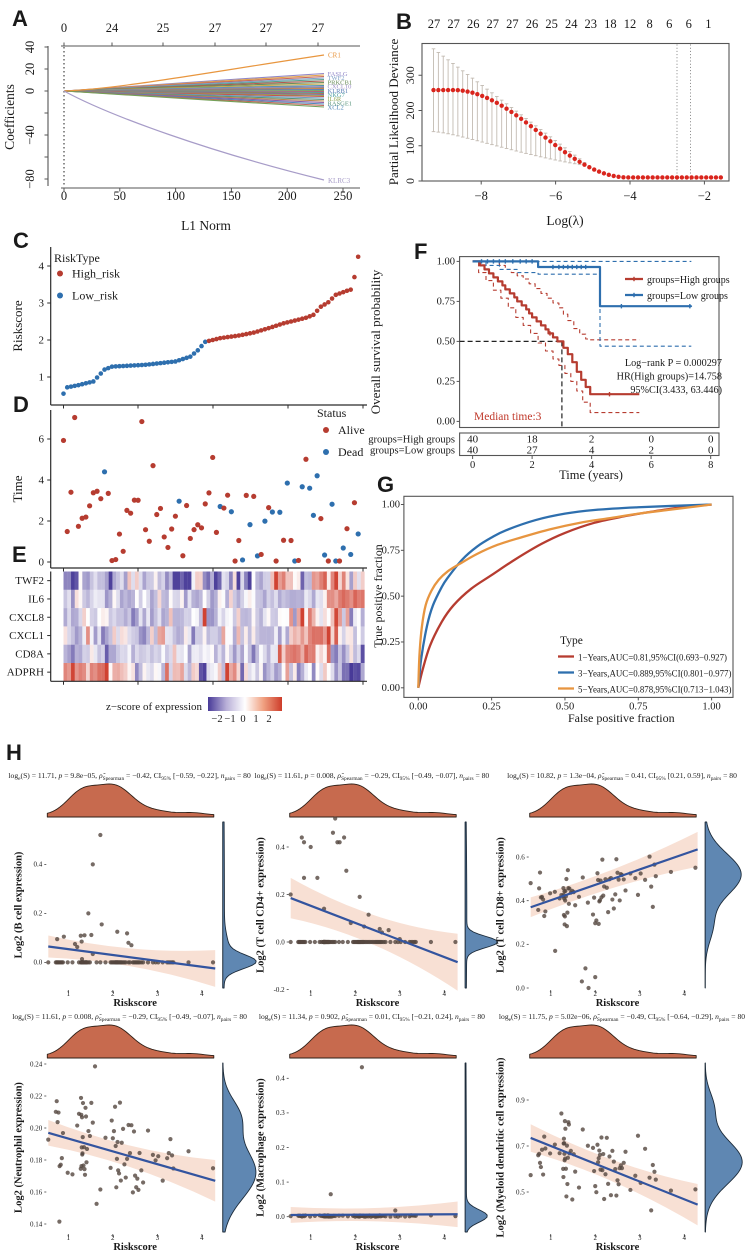 This screenshot has width=750, height=1252. Describe the element at coordinates (14, 752) in the screenshot. I see `svg-text: H` at that location.